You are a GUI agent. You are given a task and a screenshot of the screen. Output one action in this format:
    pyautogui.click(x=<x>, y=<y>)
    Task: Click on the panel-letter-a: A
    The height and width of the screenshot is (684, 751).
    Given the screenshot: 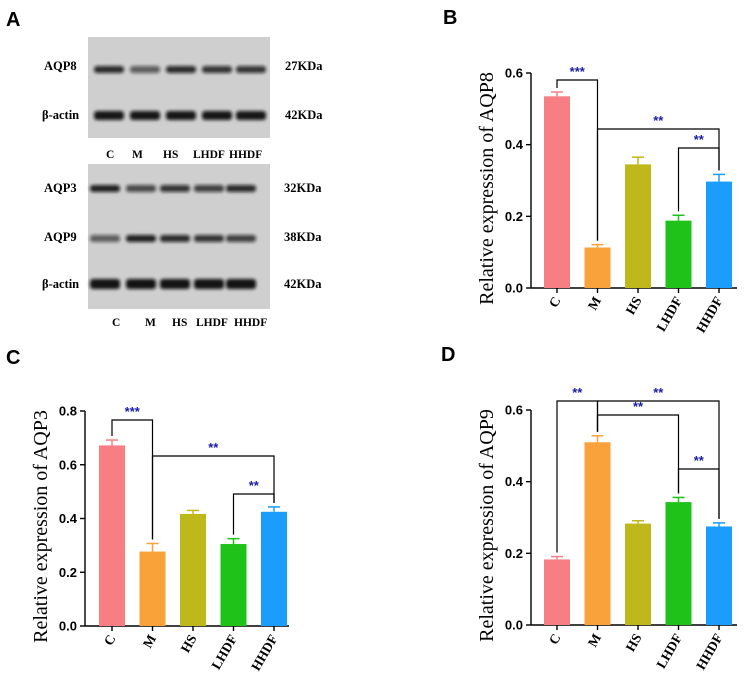 What is the action you would take?
    pyautogui.click(x=13, y=20)
    